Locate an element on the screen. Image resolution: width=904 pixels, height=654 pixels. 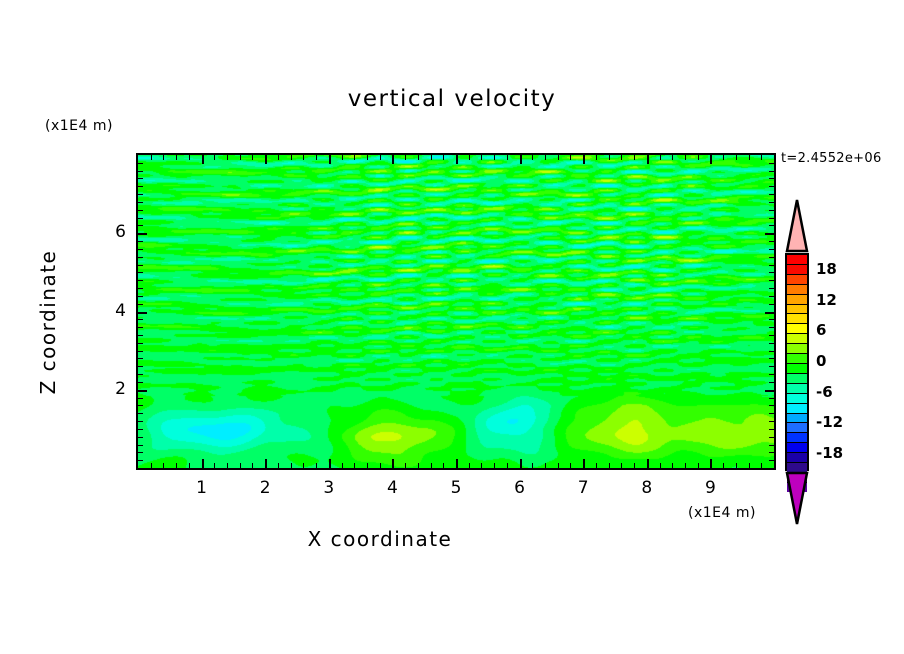
y-tick-label: 4 is located at coordinates (120, 310).